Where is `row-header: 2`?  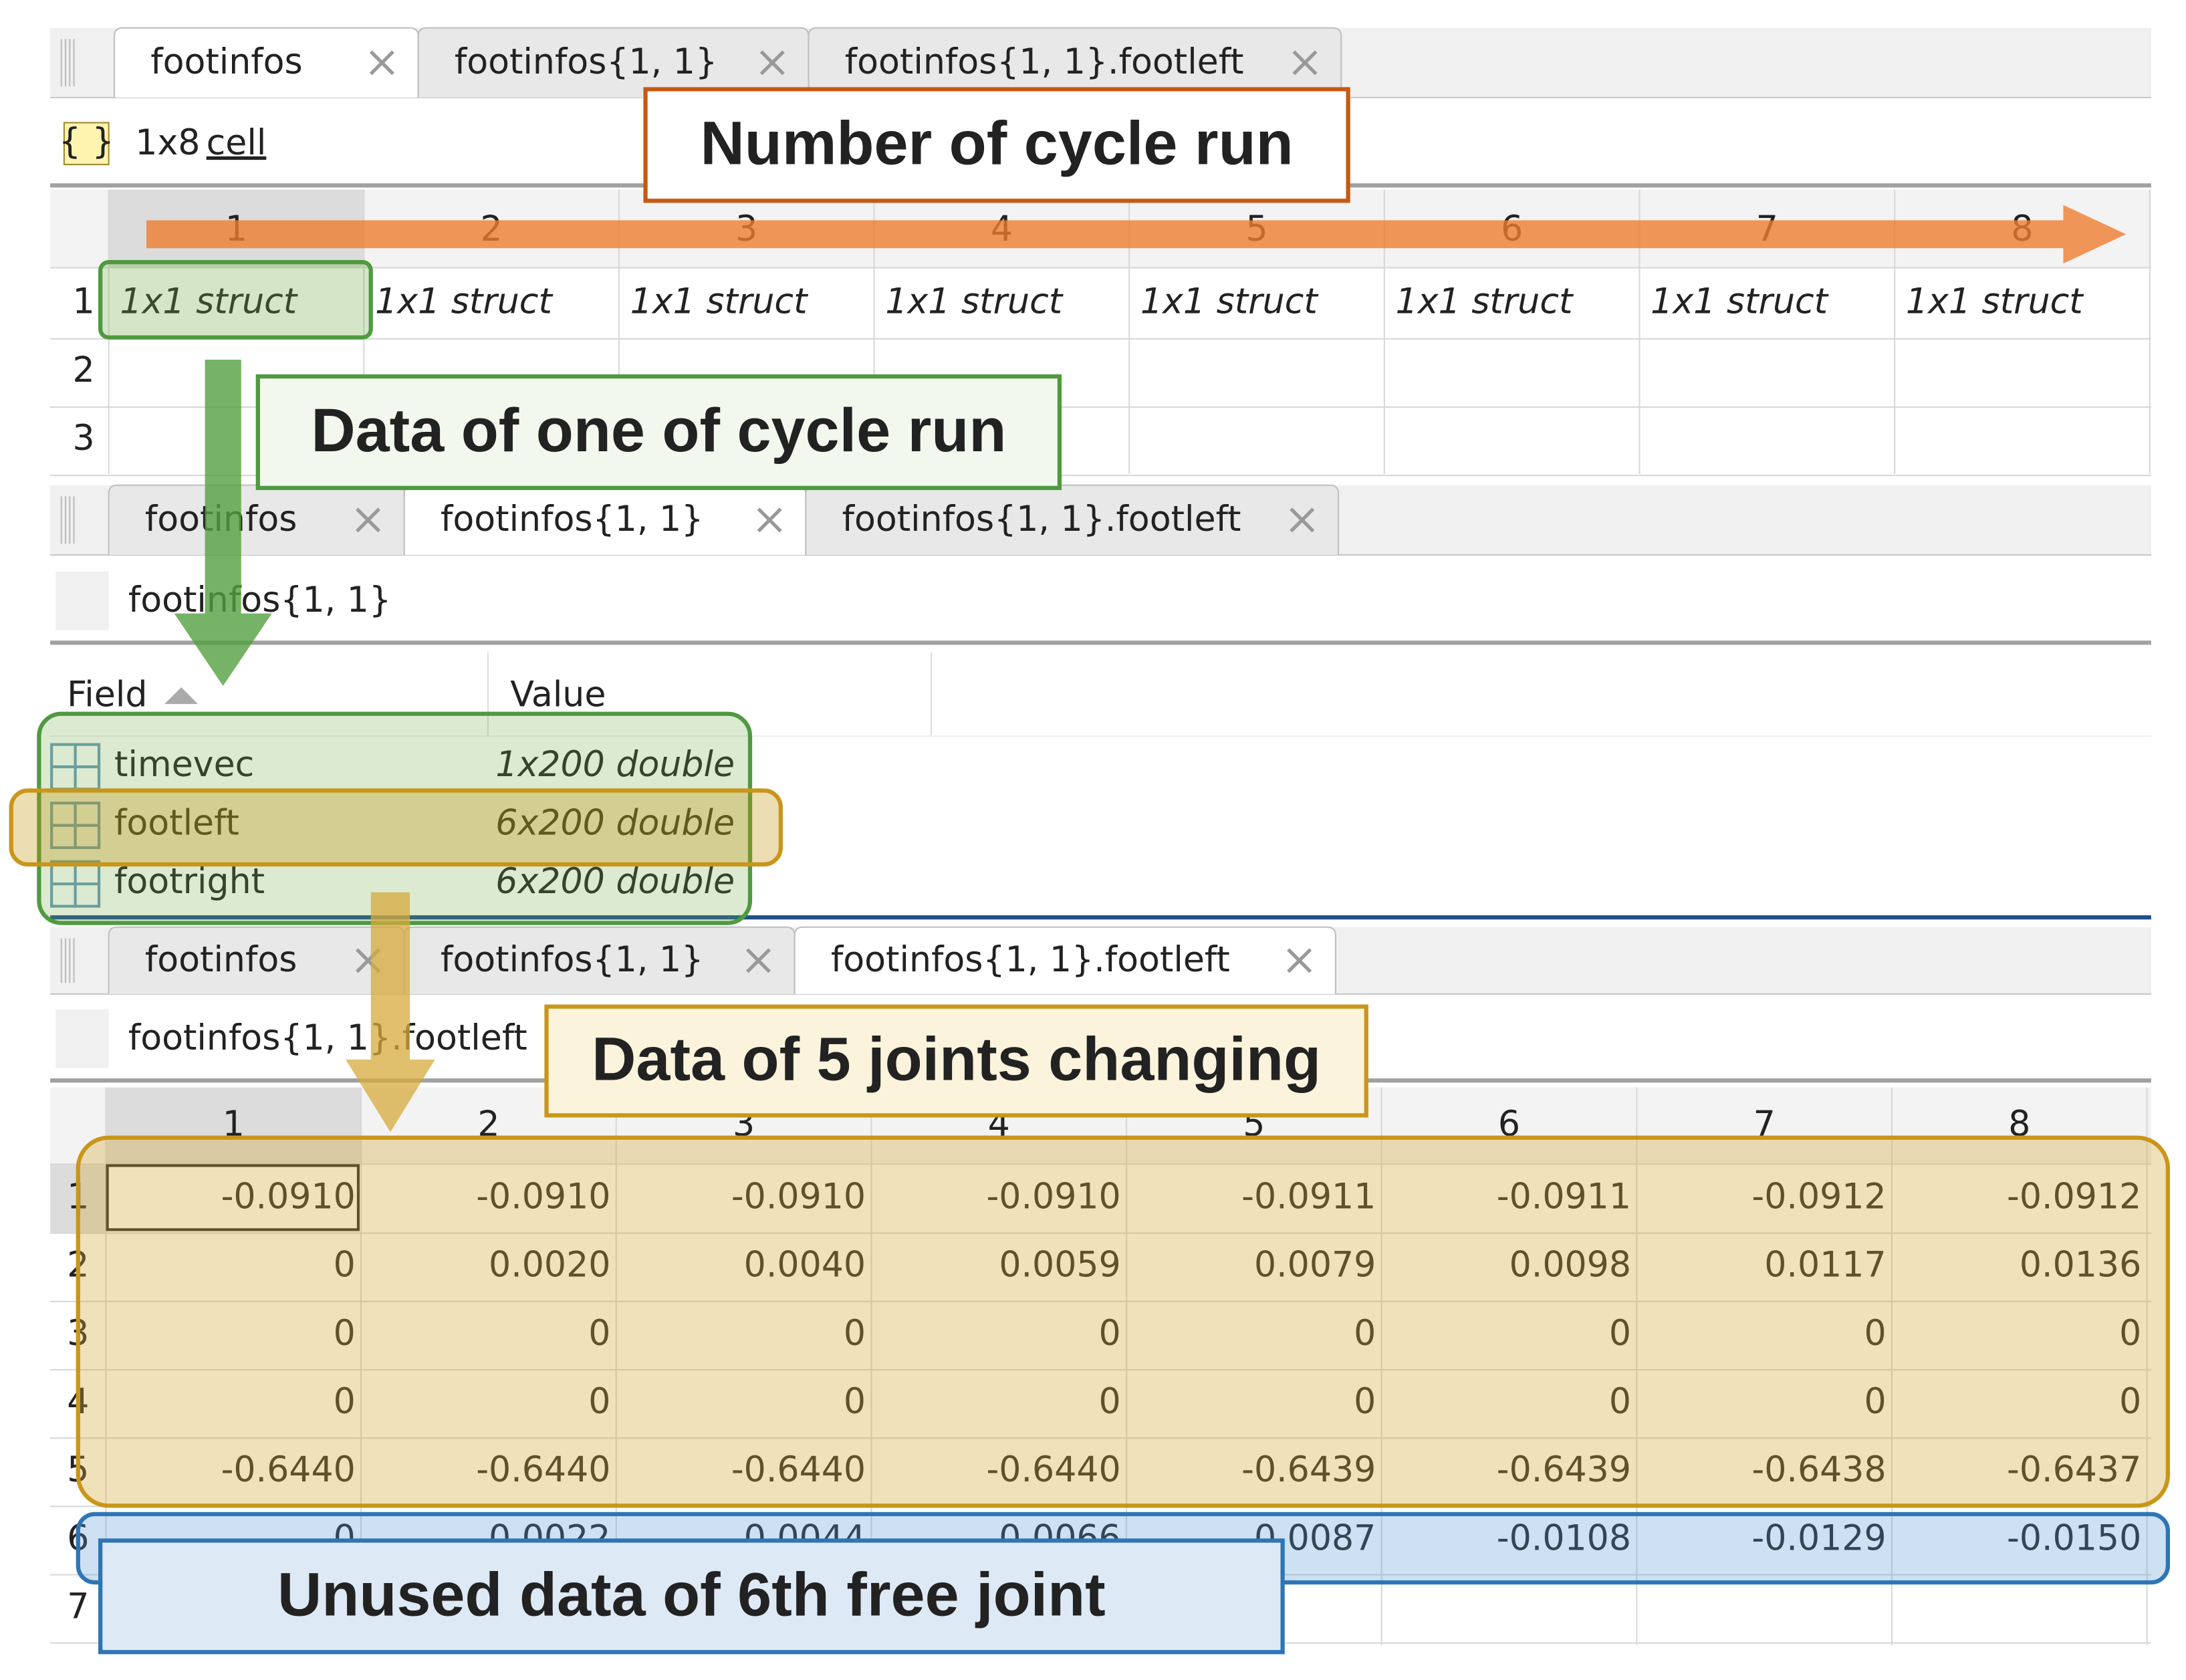
row-header: 2 is located at coordinates (84, 370).